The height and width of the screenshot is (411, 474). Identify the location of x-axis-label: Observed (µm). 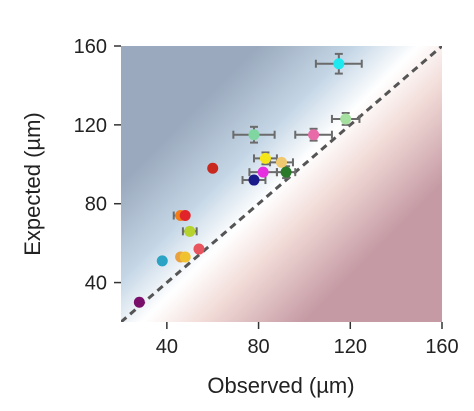
(280, 385).